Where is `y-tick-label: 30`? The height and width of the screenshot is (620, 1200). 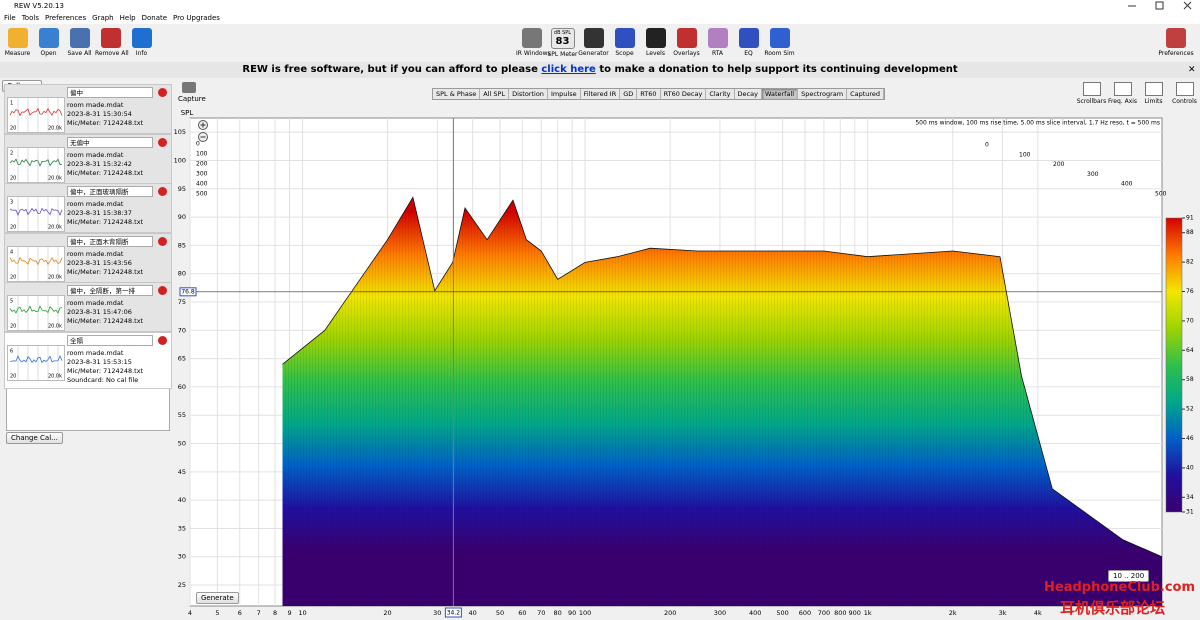 y-tick-label: 30 is located at coordinates (182, 557).